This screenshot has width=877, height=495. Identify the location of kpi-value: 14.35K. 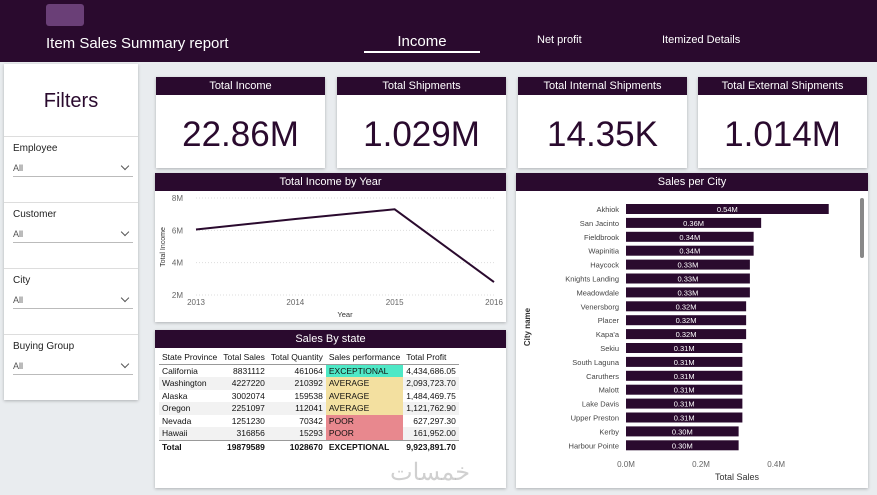
(602, 134).